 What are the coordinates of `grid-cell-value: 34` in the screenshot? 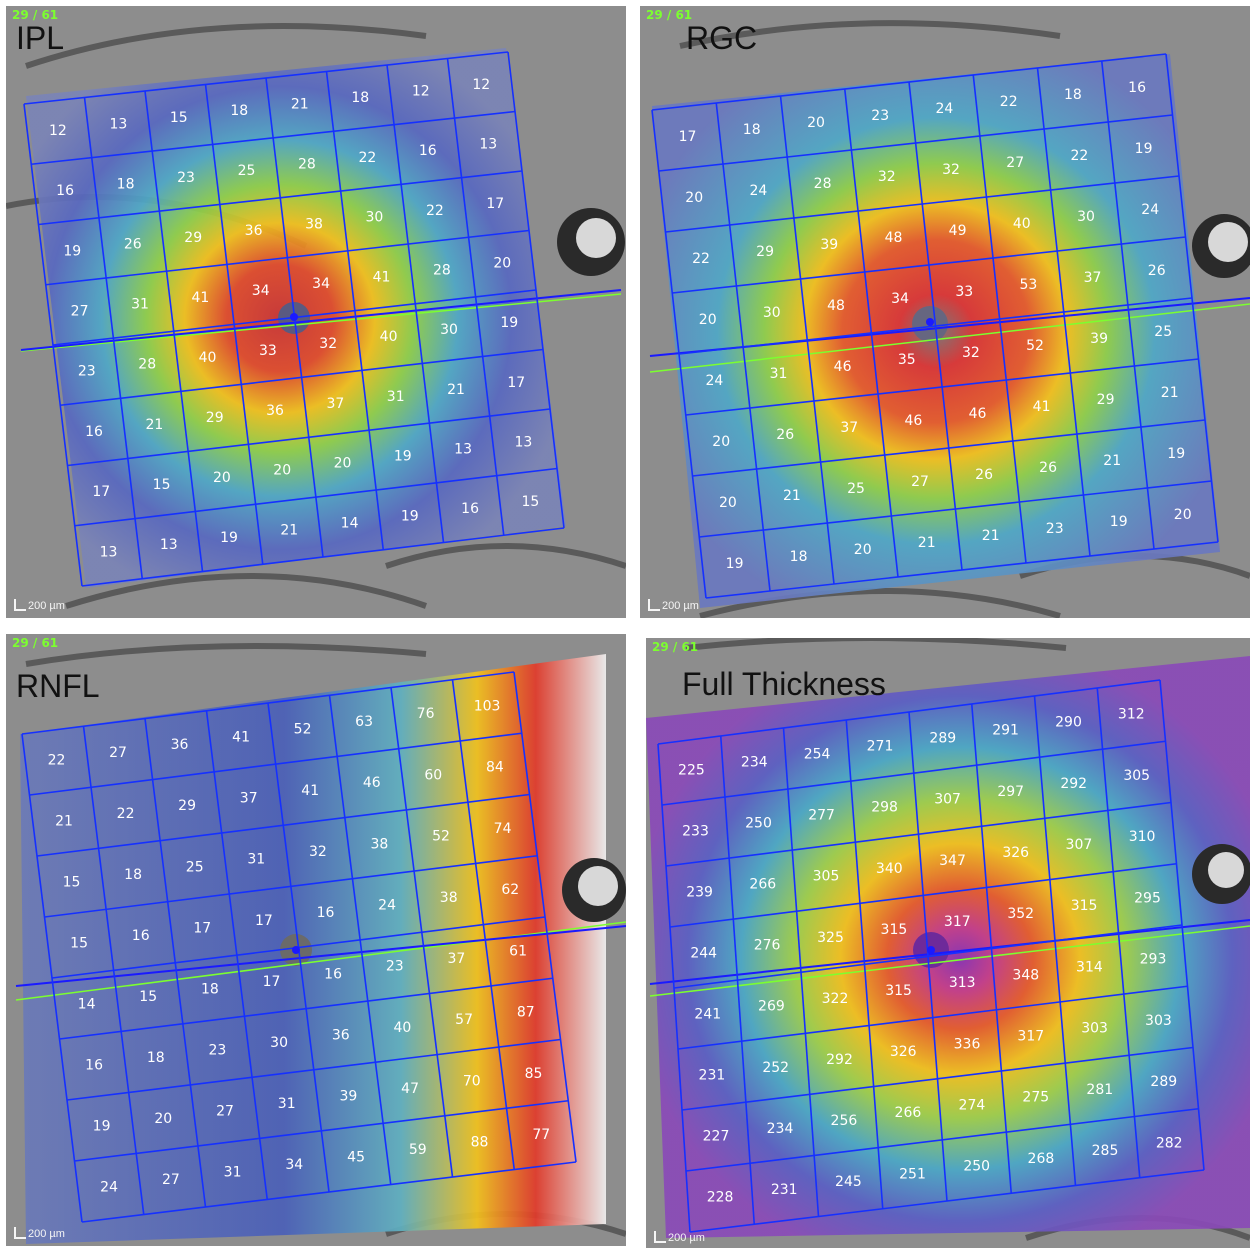 It's located at (294, 1165).